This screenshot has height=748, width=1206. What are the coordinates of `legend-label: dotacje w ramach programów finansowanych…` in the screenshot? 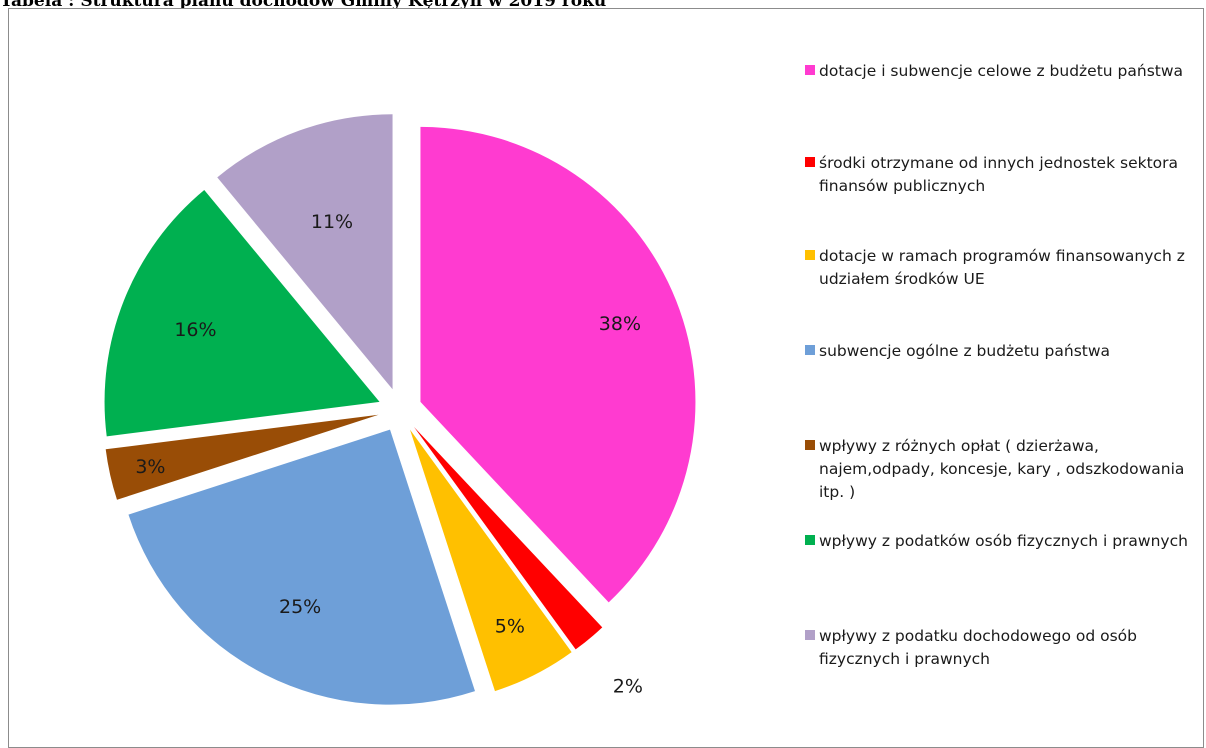 It's located at (1002, 267).